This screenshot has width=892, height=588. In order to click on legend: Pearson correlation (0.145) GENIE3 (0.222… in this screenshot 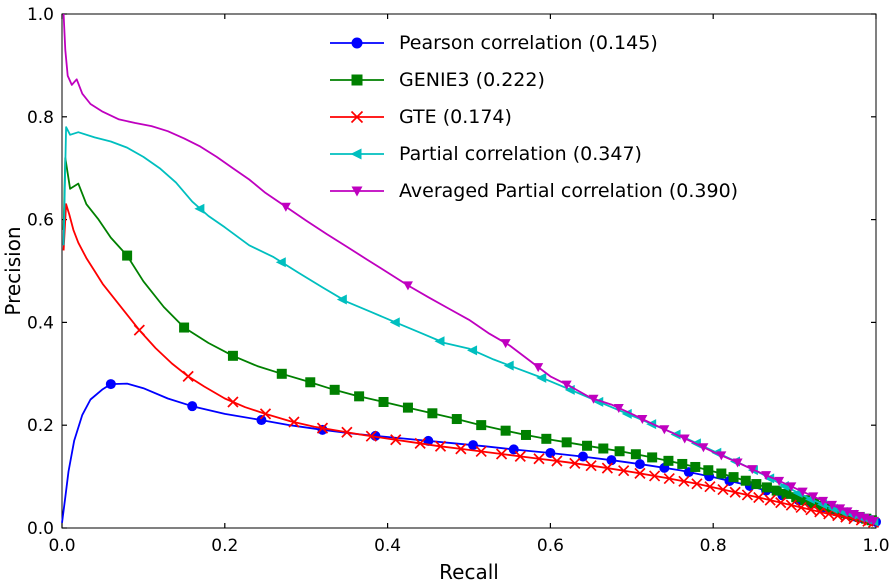, I will do `click(533, 116)`.